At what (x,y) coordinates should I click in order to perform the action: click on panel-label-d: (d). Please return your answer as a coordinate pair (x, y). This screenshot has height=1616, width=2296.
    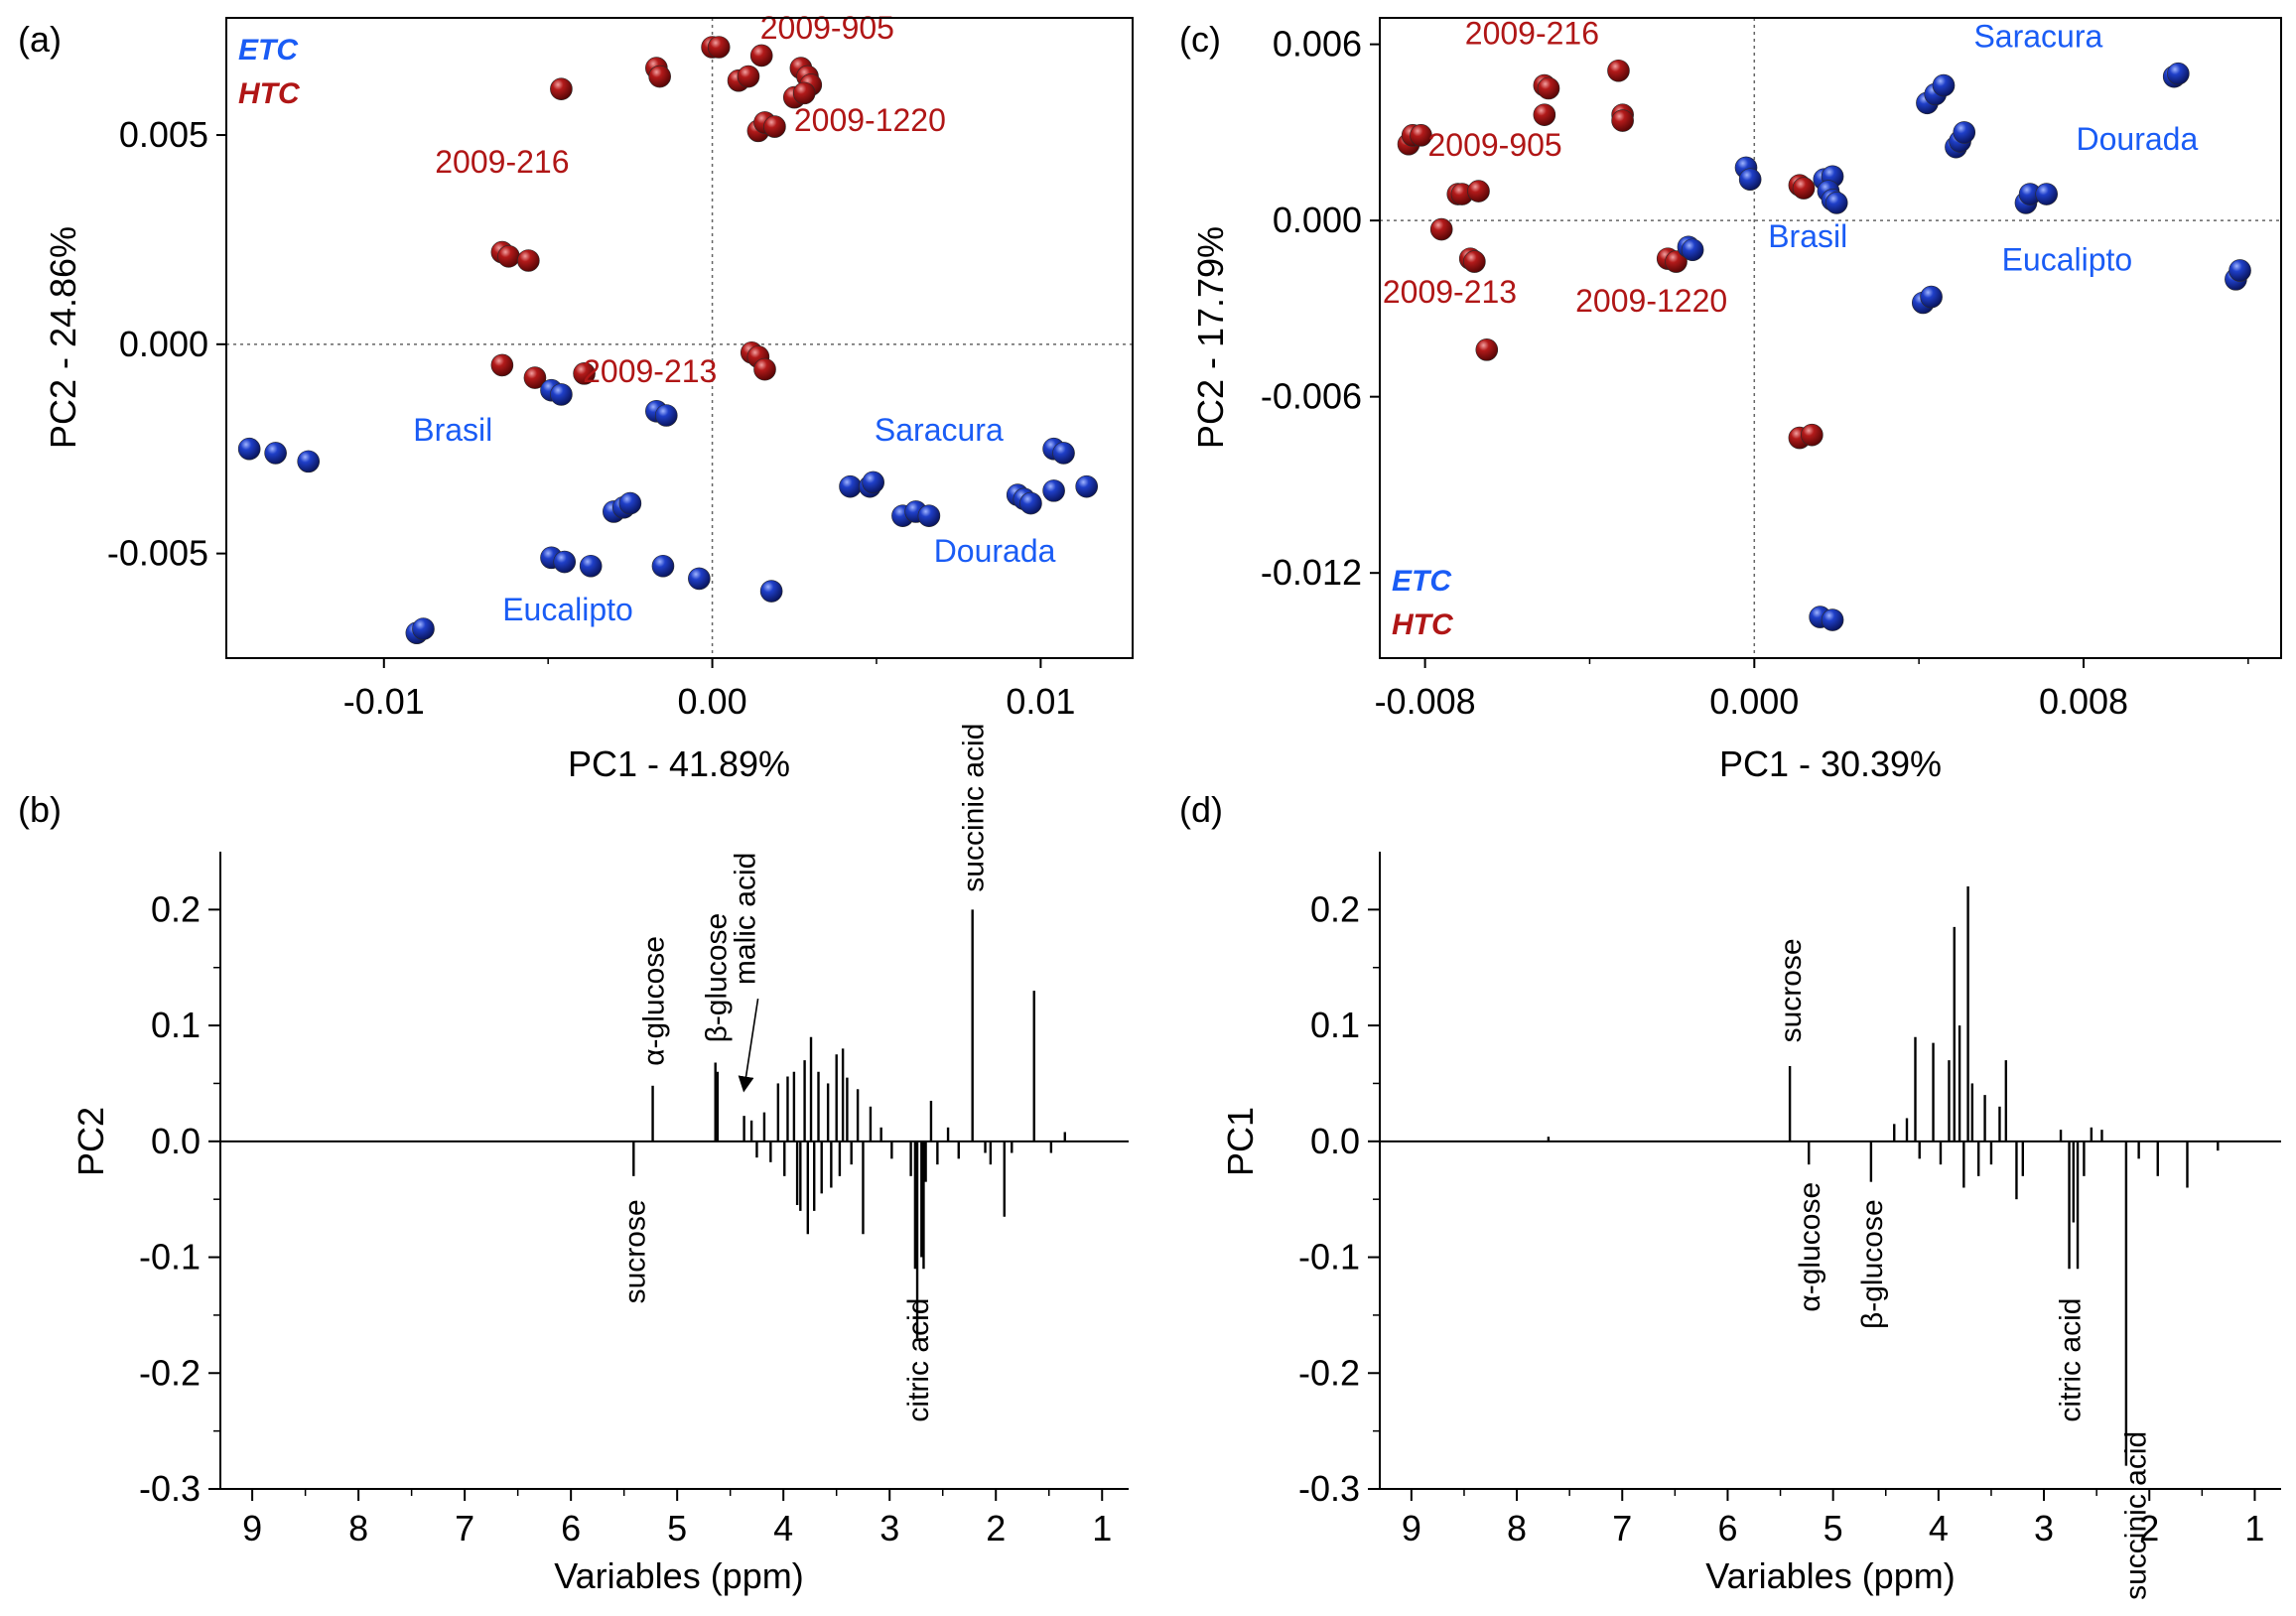
    Looking at the image, I should click on (1201, 809).